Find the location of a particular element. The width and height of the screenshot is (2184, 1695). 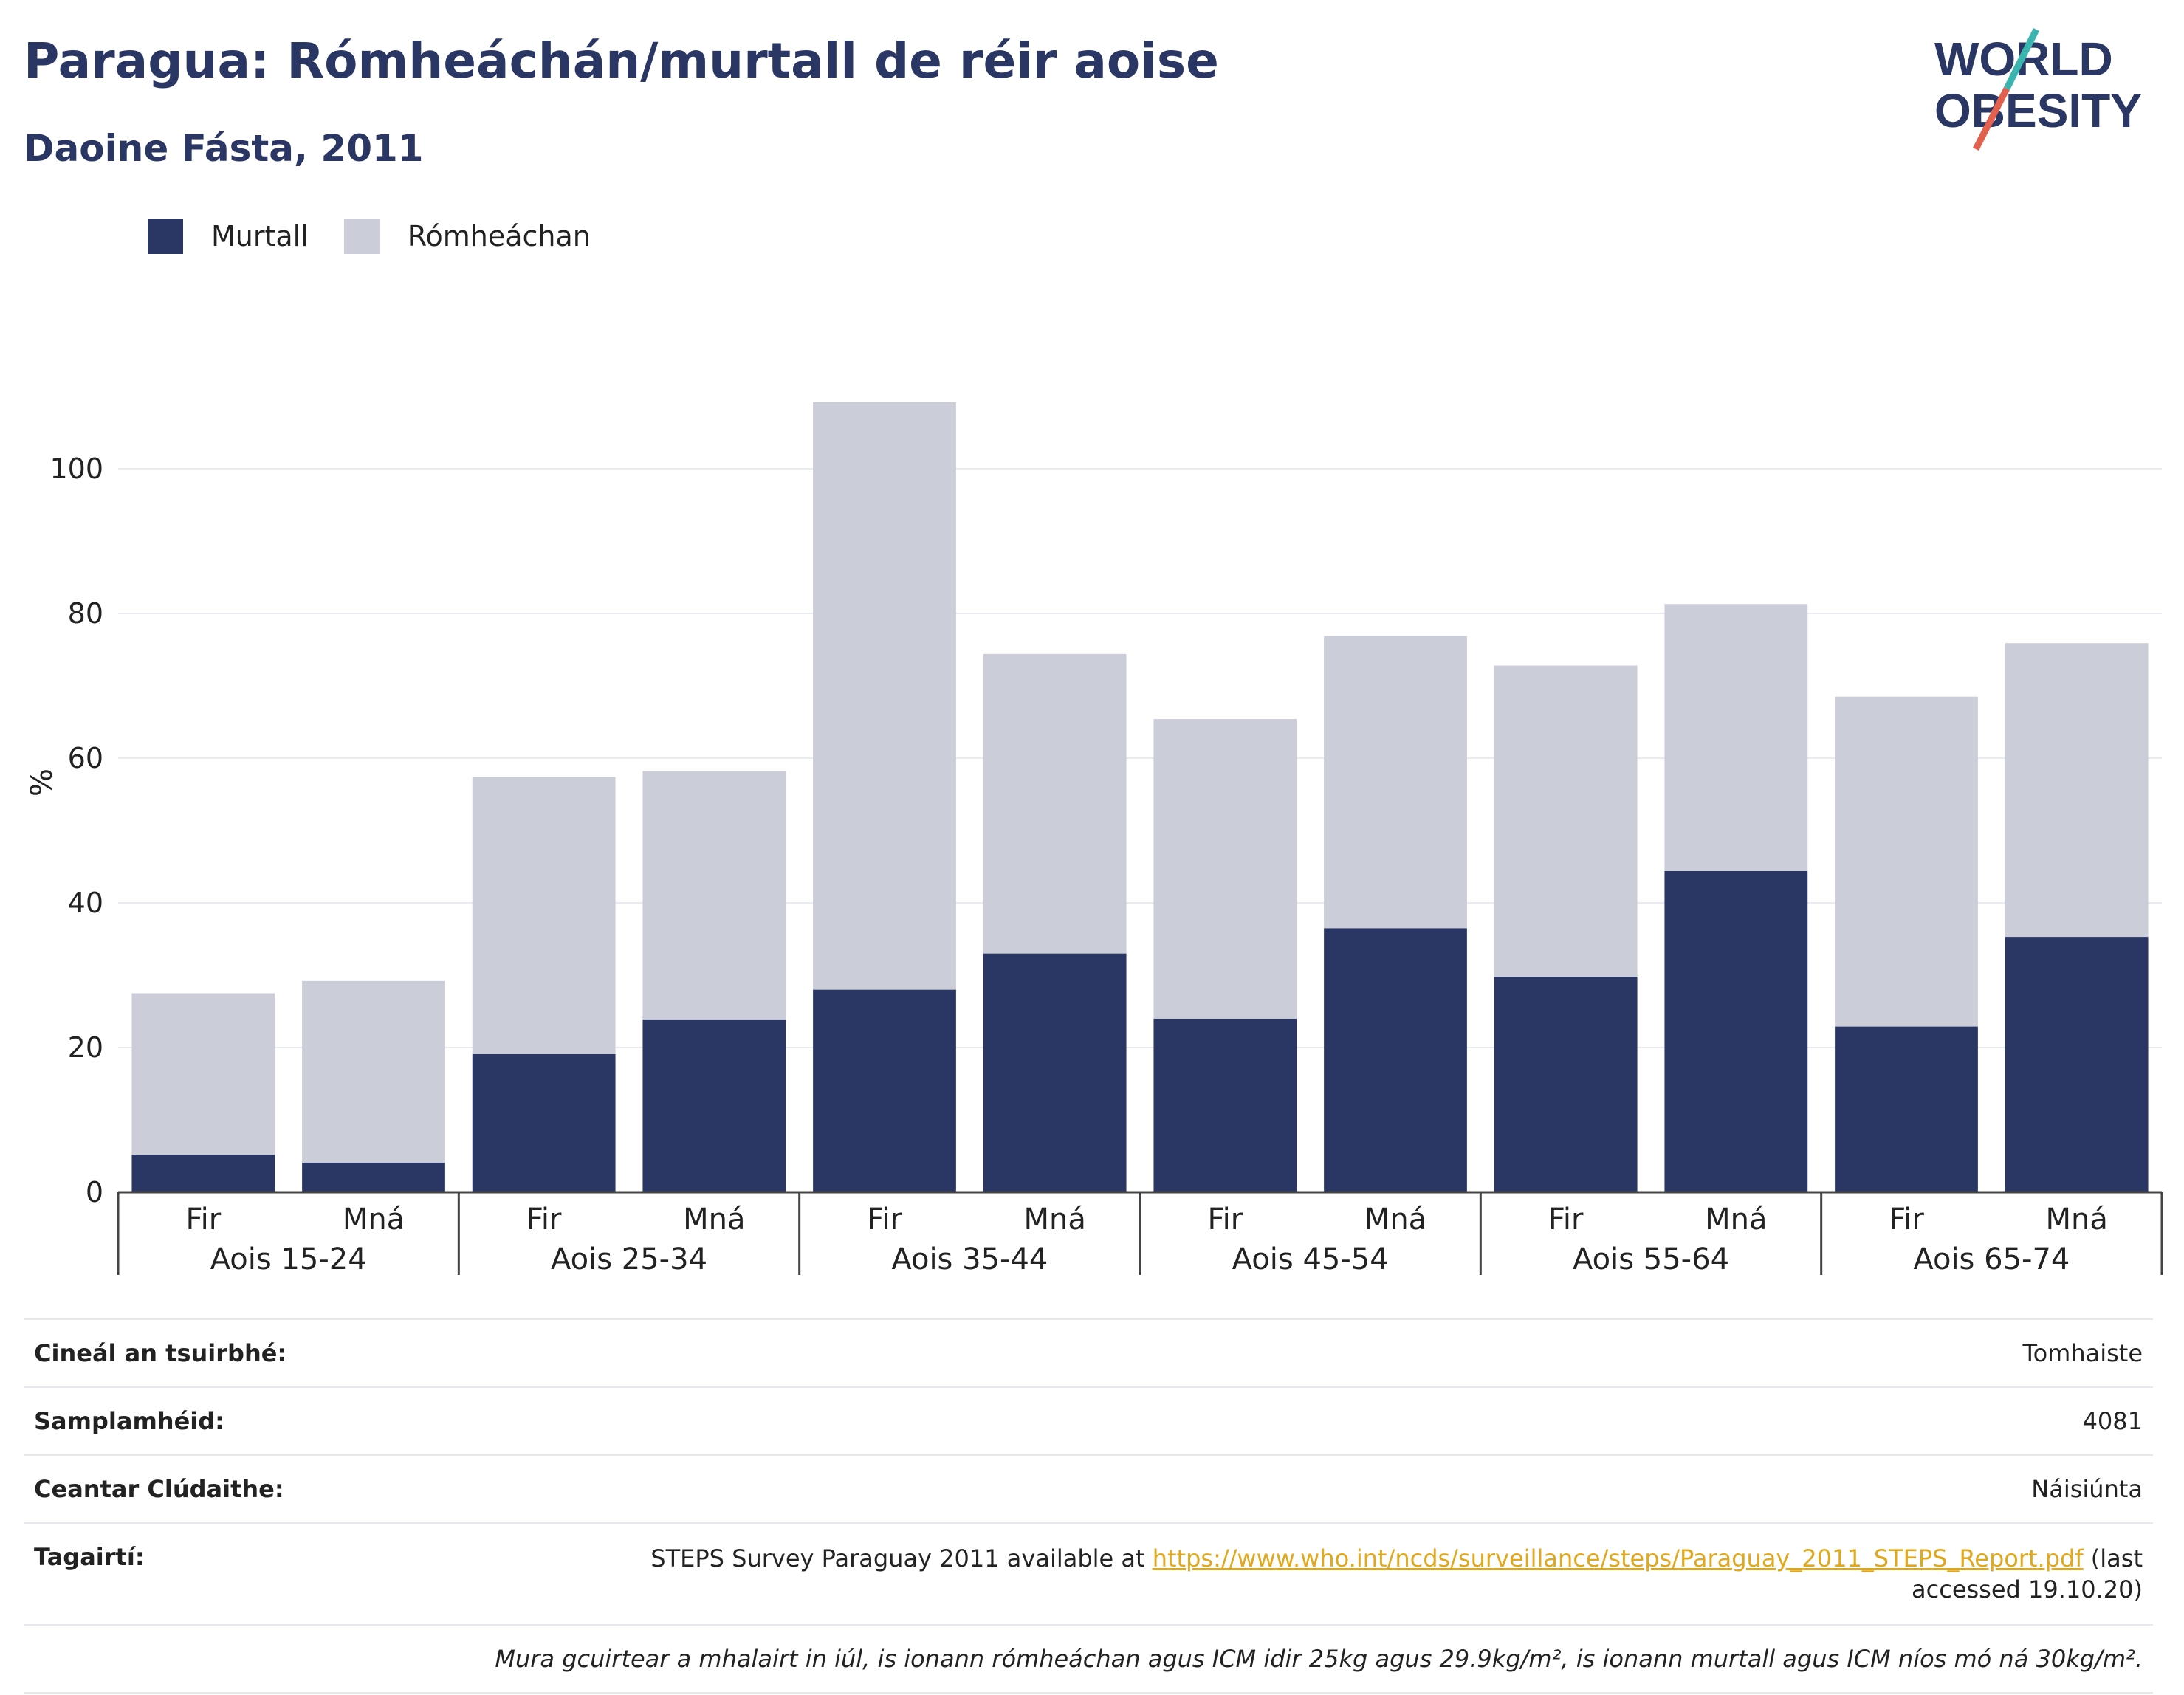

info-row-area: Ceantar Clúdaithe: Náisiúnta is located at coordinates (1089, 1488).